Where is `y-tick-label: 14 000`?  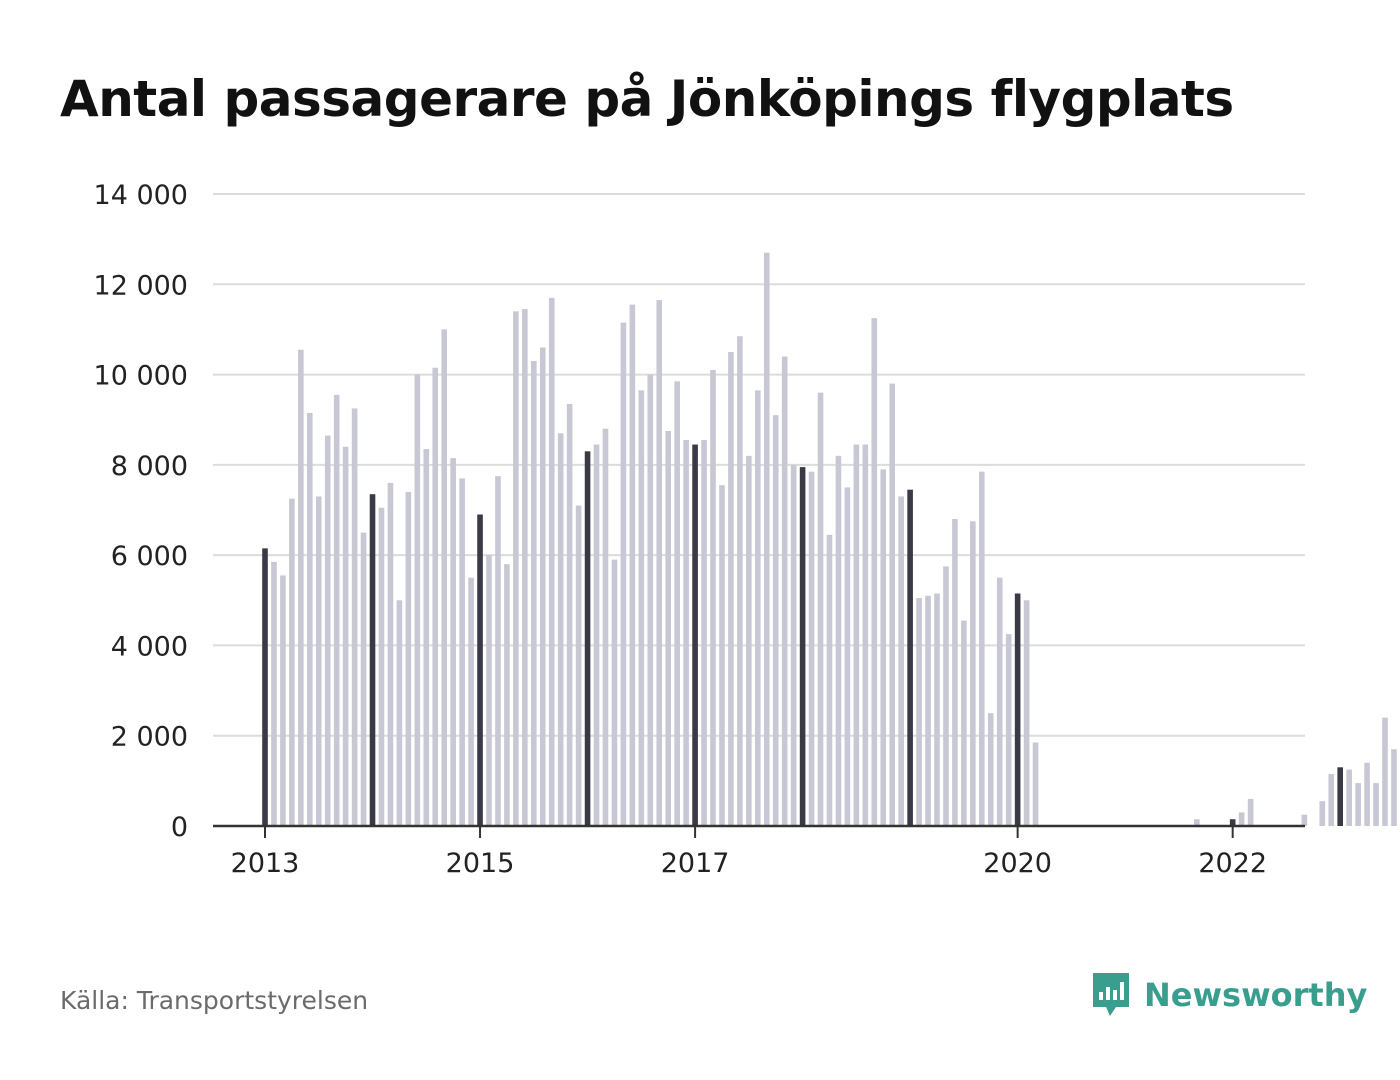
y-tick-label: 14 000 is located at coordinates (141, 195).